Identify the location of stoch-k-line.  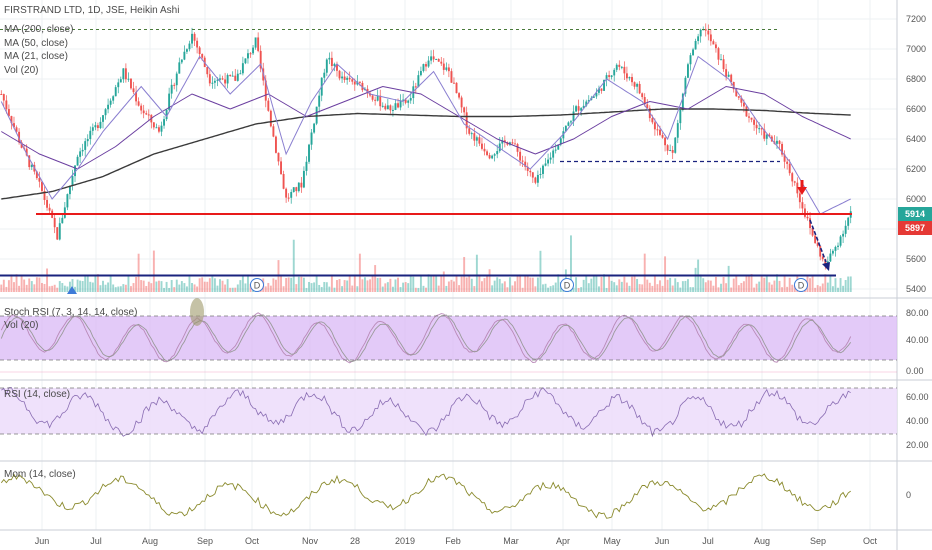
(426, 338).